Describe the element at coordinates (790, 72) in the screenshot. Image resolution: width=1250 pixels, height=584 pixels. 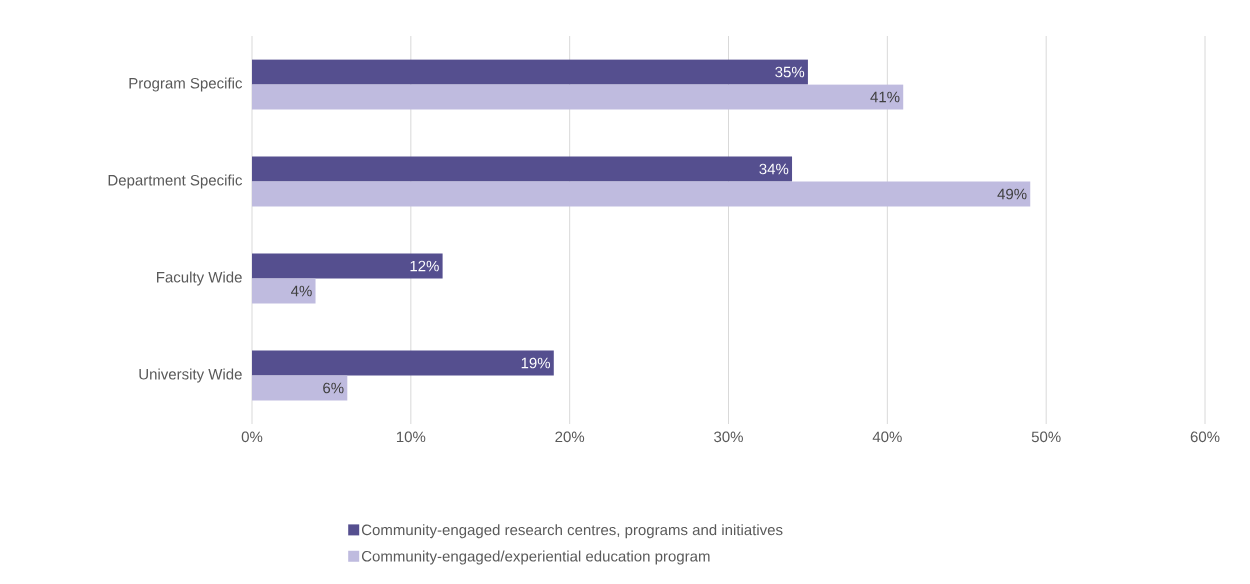
I see `data-label: 35%` at that location.